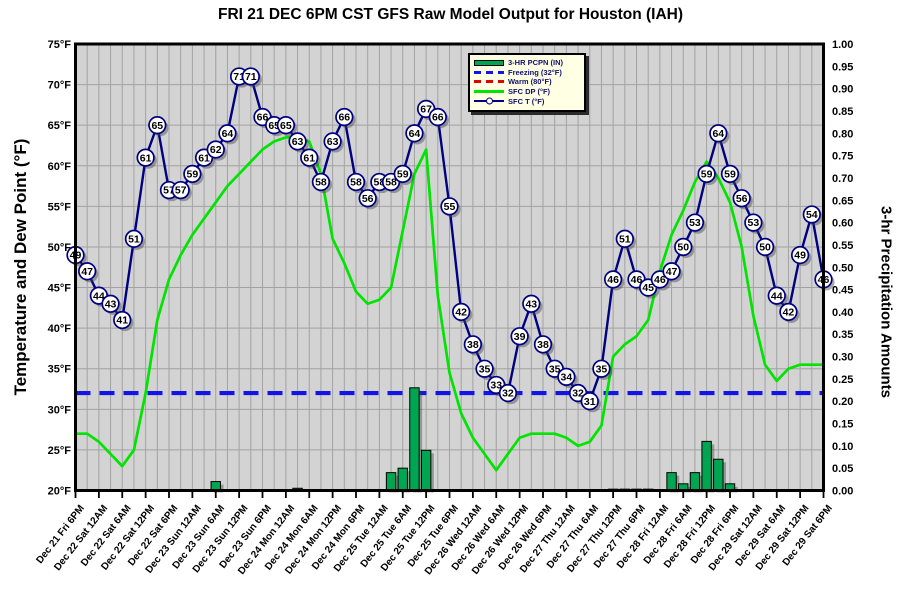 This screenshot has width=901, height=611. What do you see at coordinates (489, 82) in the screenshot?
I see `warm-line-swatch-icon` at bounding box center [489, 82].